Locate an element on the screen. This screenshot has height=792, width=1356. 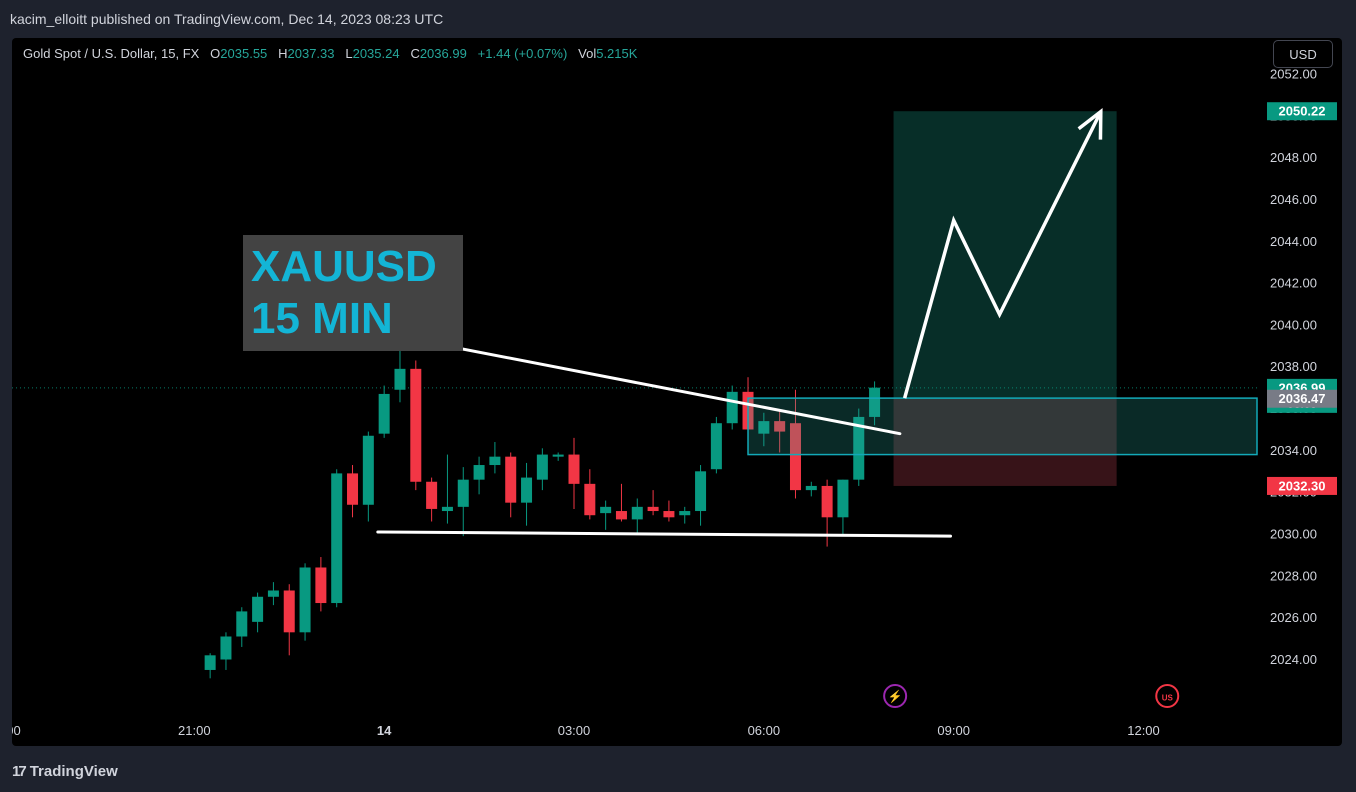
y-tick-label: 2052.00 is located at coordinates (1293, 74).